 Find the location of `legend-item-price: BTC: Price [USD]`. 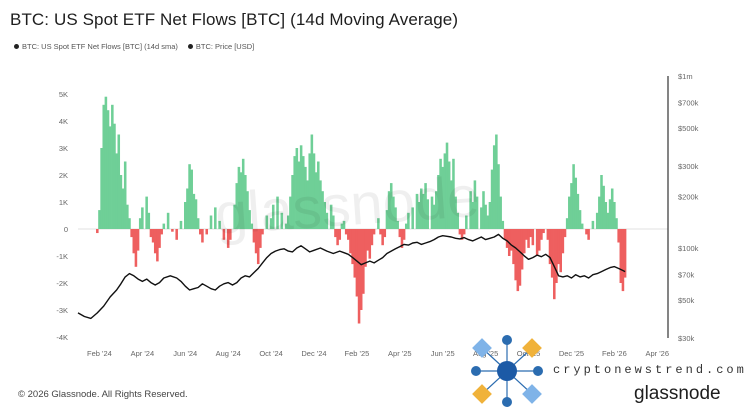

legend-item-price: BTC: Price [USD] is located at coordinates (220, 46).